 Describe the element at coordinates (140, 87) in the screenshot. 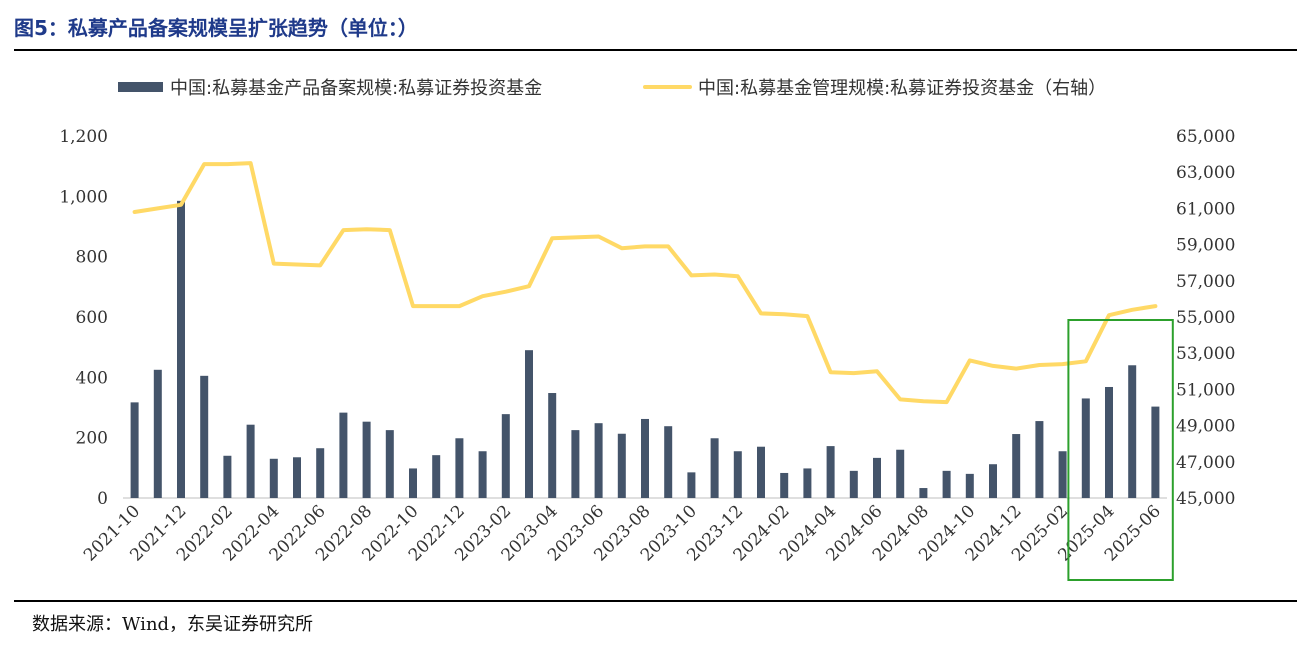

I see `legend-swatch-bar` at that location.